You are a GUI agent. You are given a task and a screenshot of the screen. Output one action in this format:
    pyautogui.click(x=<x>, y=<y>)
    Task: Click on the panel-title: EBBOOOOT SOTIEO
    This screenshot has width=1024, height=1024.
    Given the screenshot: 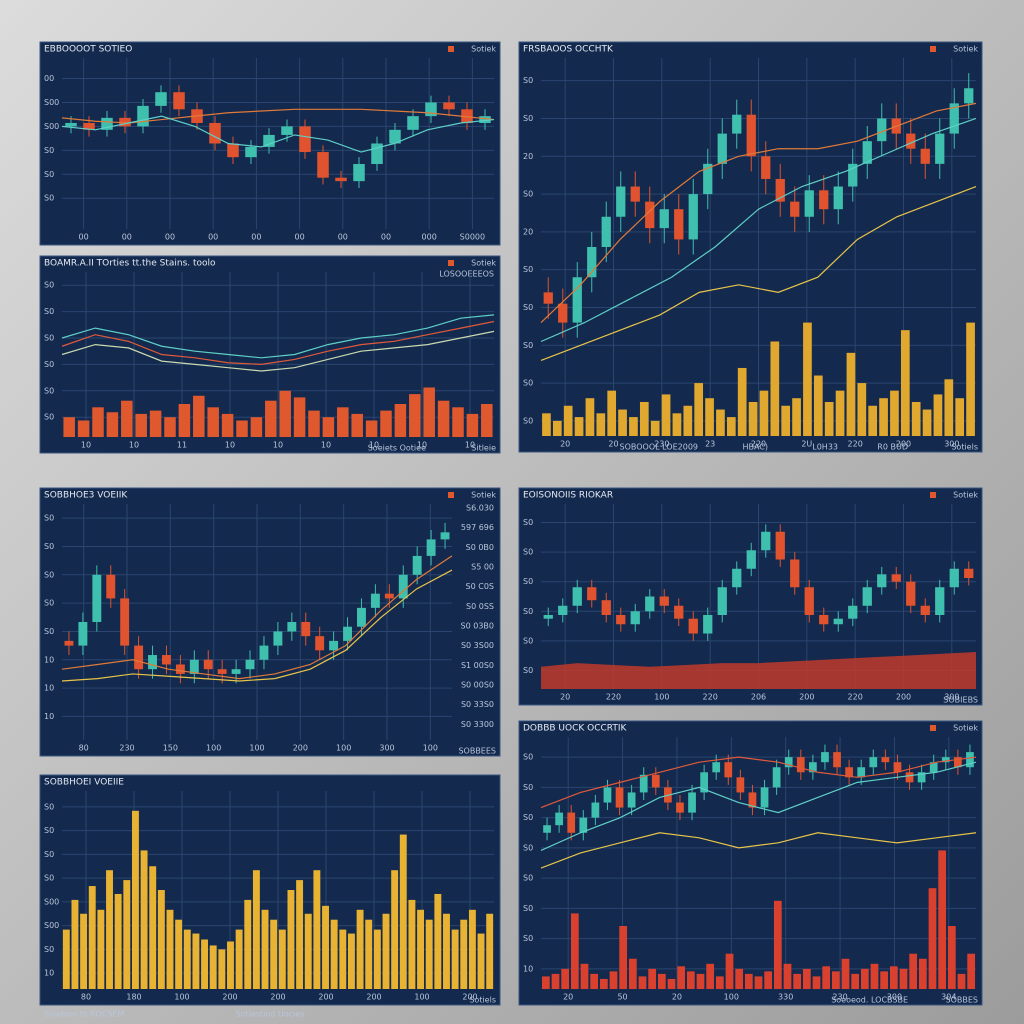 What is the action you would take?
    pyautogui.click(x=88, y=50)
    